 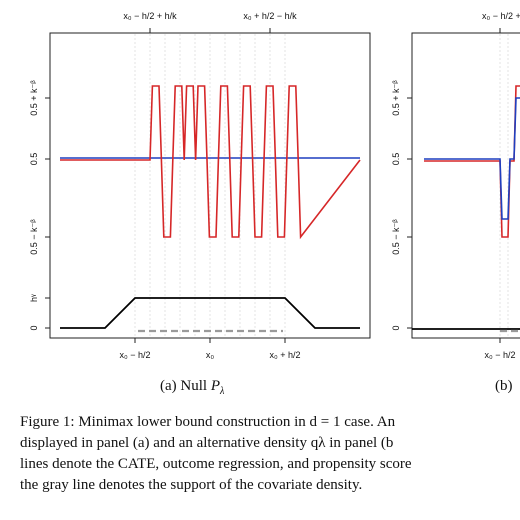 I want to click on panel-a-caption: (a) Null Pλ, so click(x=192, y=387).